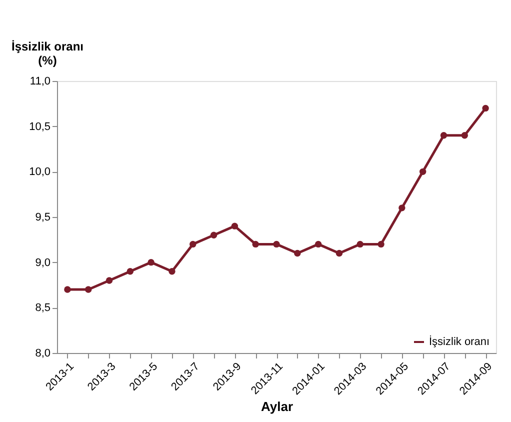 Image resolution: width=511 pixels, height=422 pixels. What do you see at coordinates (459, 341) in the screenshot?
I see `legend-label: İşsizlik oranı` at bounding box center [459, 341].